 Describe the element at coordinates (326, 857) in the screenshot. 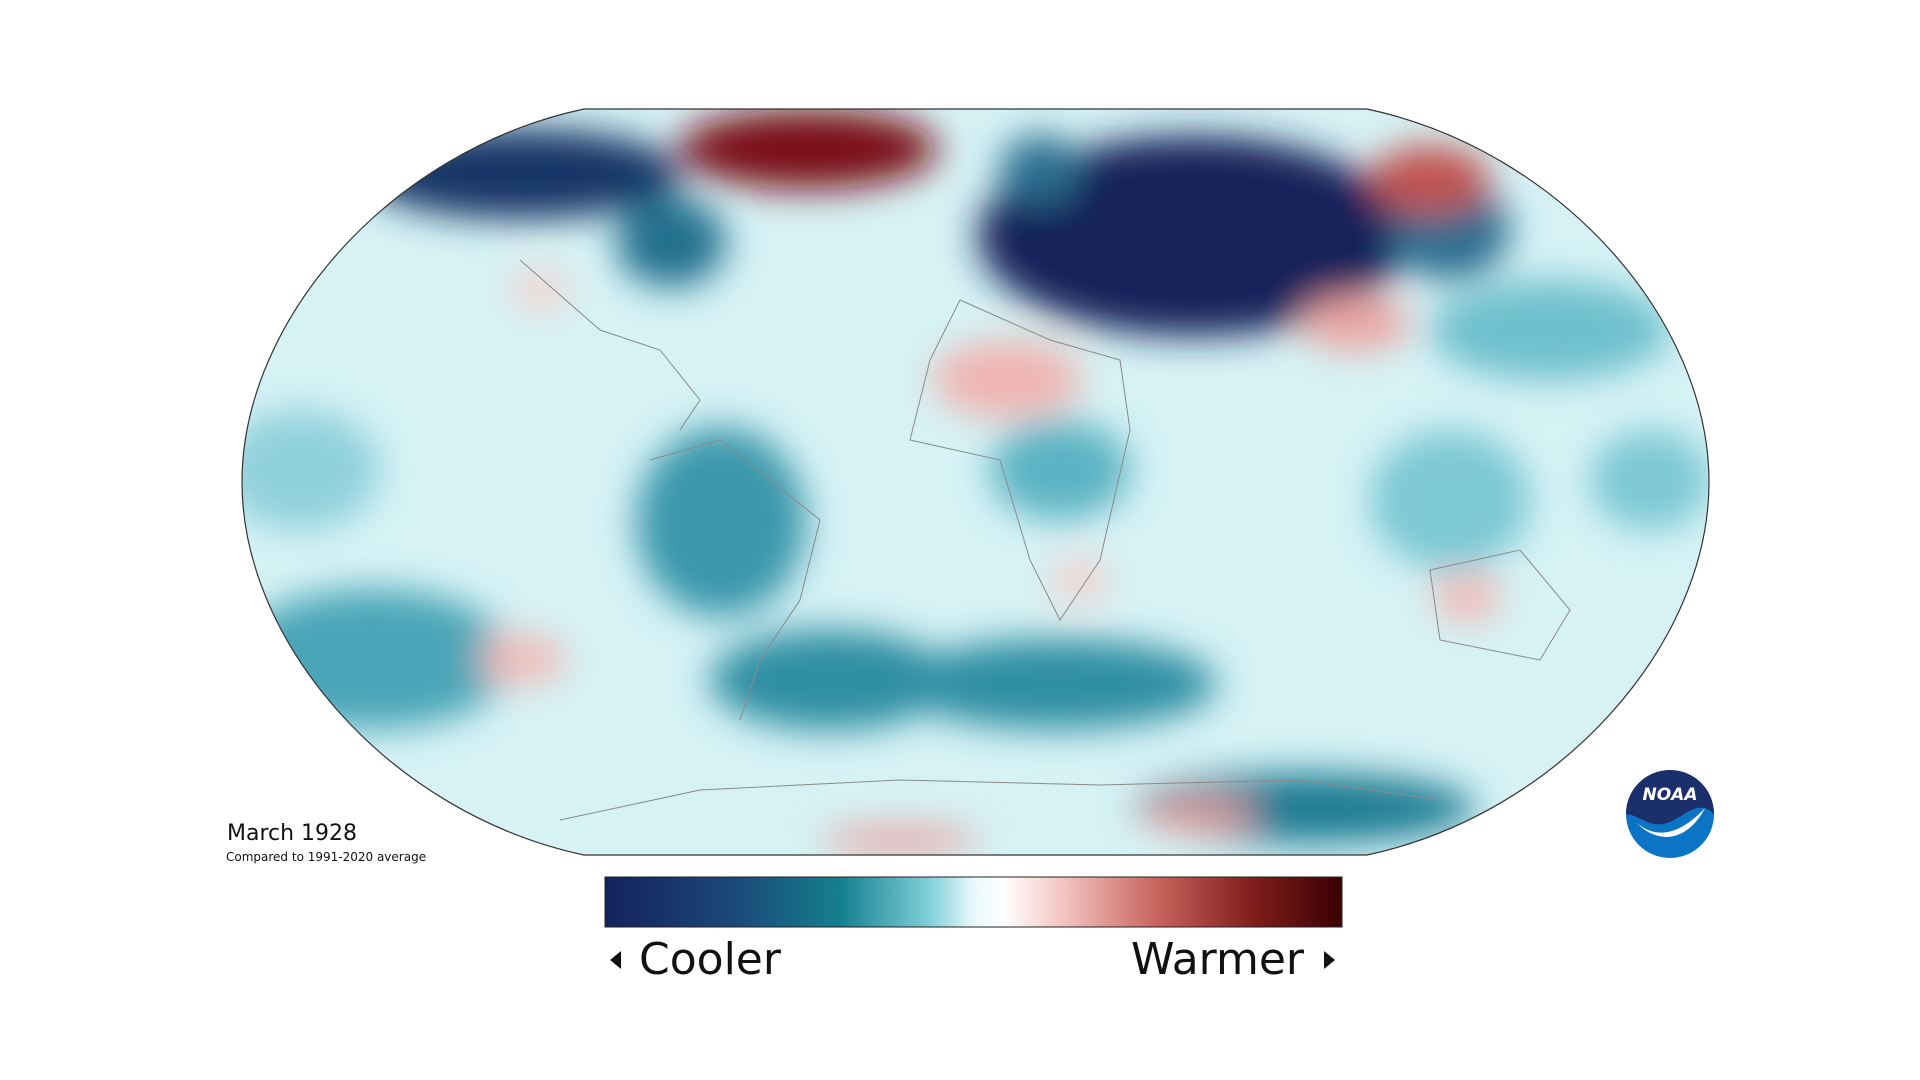

I see `map-subtitle: Compared to 1991-2020 average` at that location.